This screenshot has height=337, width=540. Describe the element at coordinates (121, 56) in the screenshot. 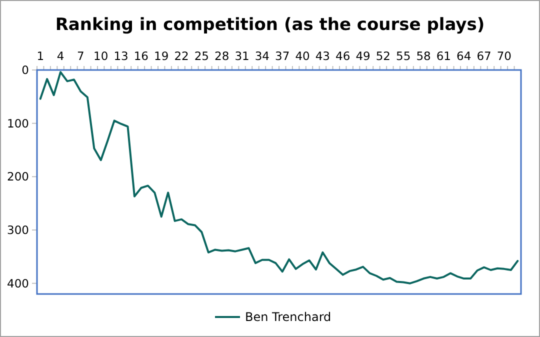

I see `x-tick-label: 13` at that location.